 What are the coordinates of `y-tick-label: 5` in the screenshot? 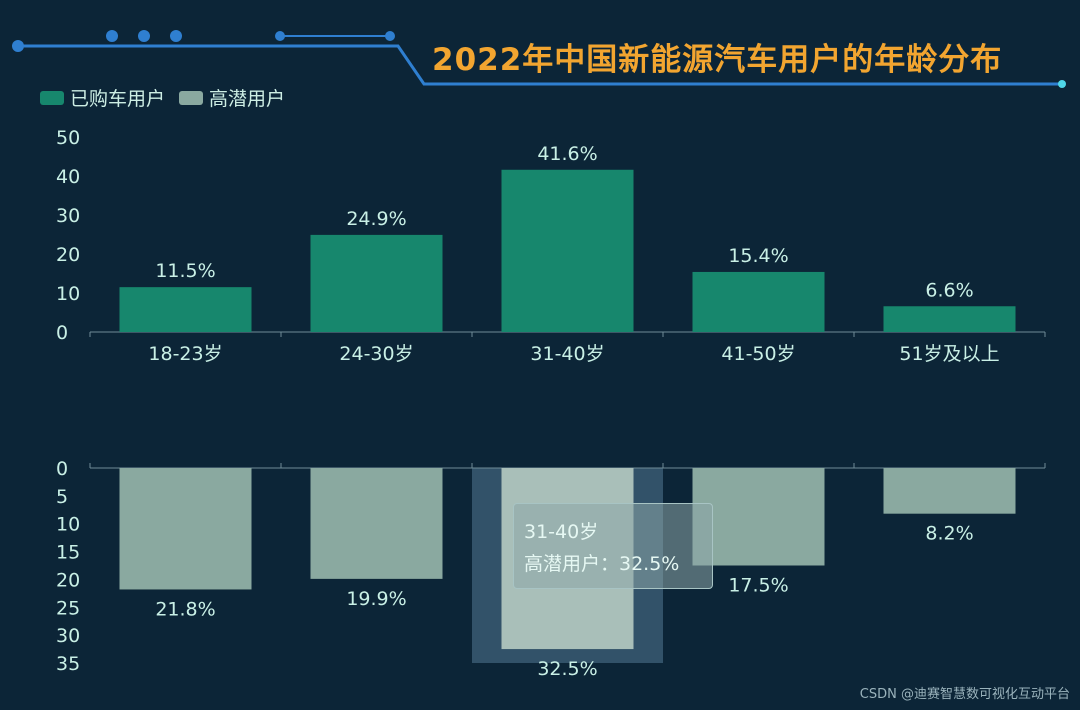 It's located at (62, 497).